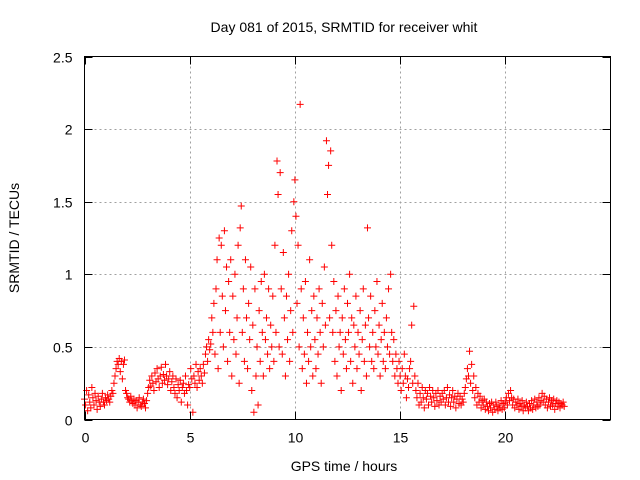 The image size is (640, 480). I want to click on y-tick-label: 0.5, so click(63, 348).